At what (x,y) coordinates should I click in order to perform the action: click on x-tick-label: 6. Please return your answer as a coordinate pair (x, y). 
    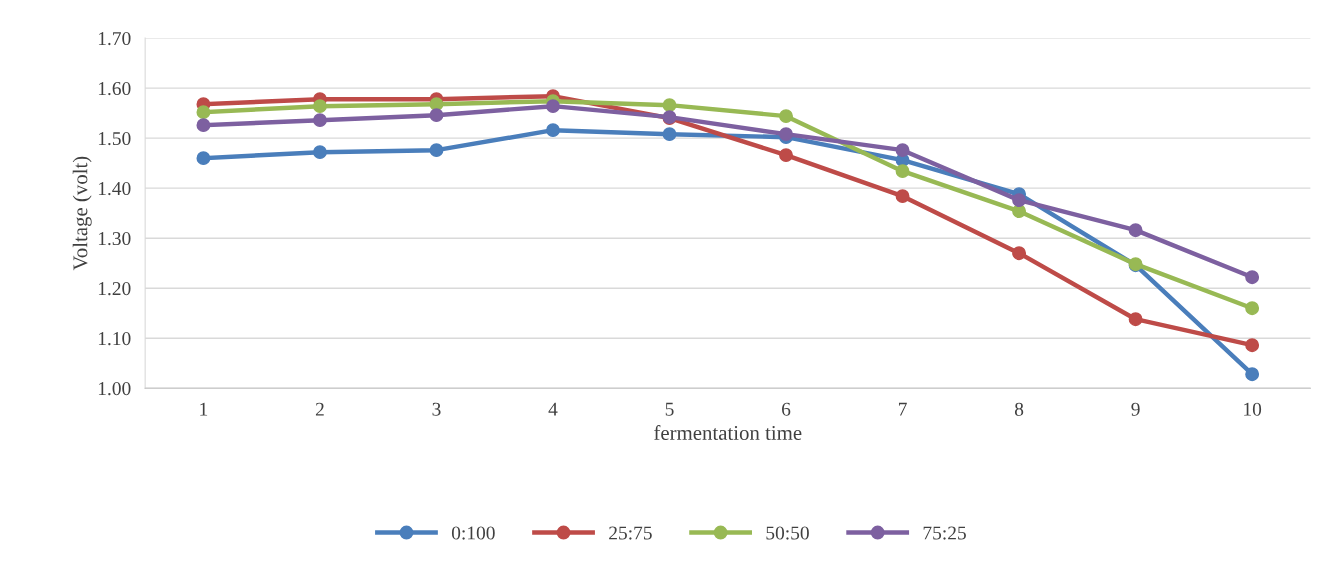
    Looking at the image, I should click on (786, 409).